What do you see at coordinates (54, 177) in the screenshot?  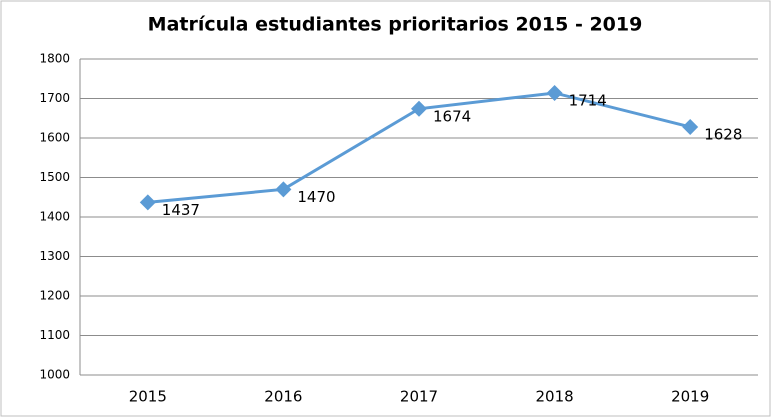 I see `y-tick-label: 1500` at bounding box center [54, 177].